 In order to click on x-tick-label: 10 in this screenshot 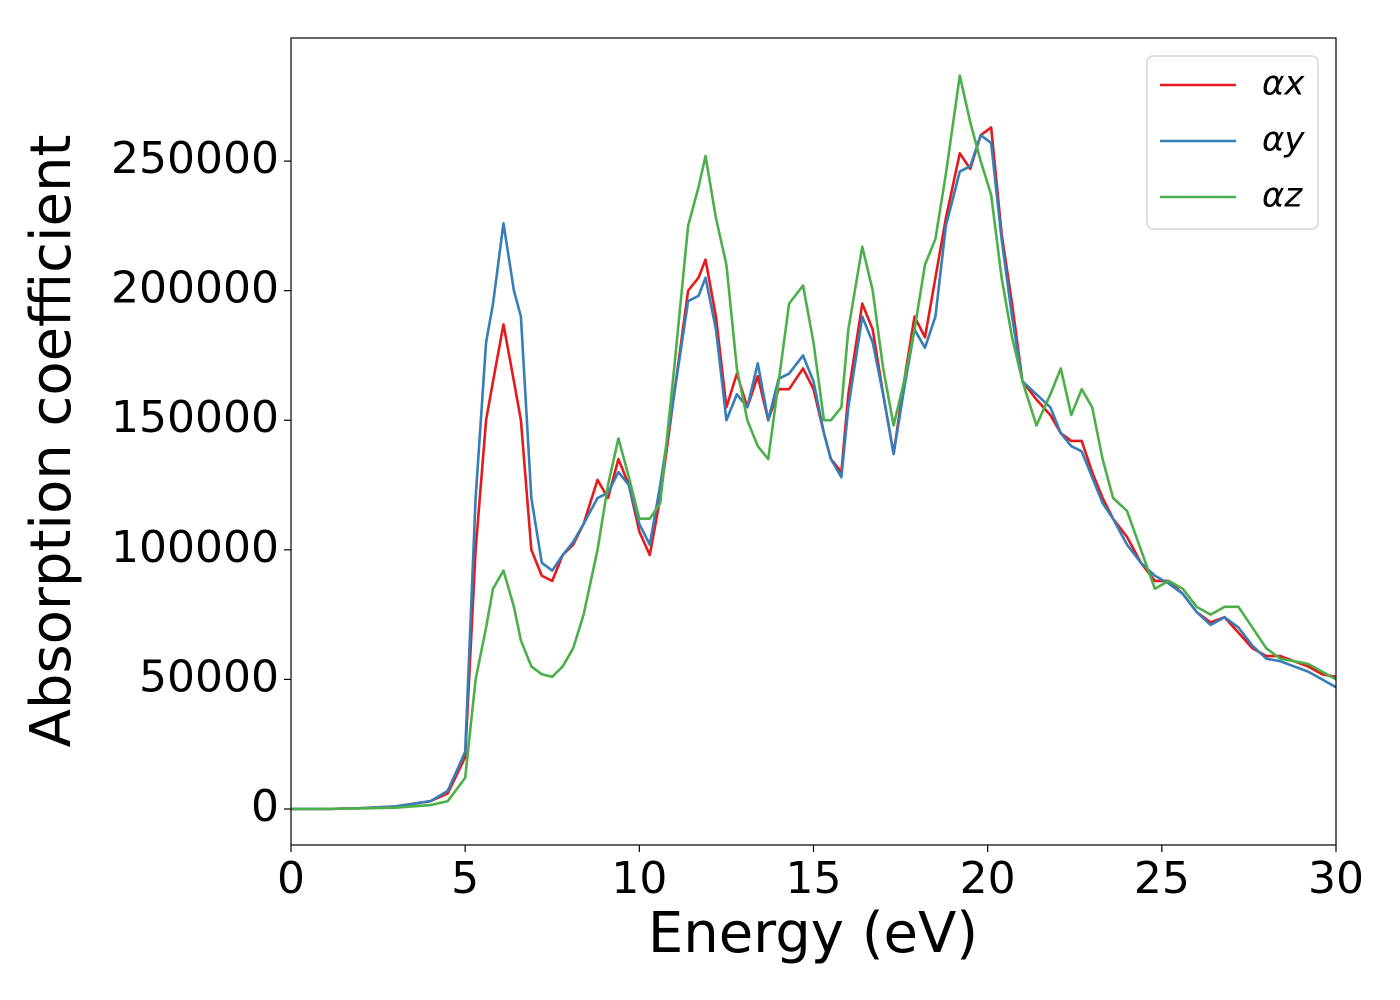, I will do `click(639, 878)`.